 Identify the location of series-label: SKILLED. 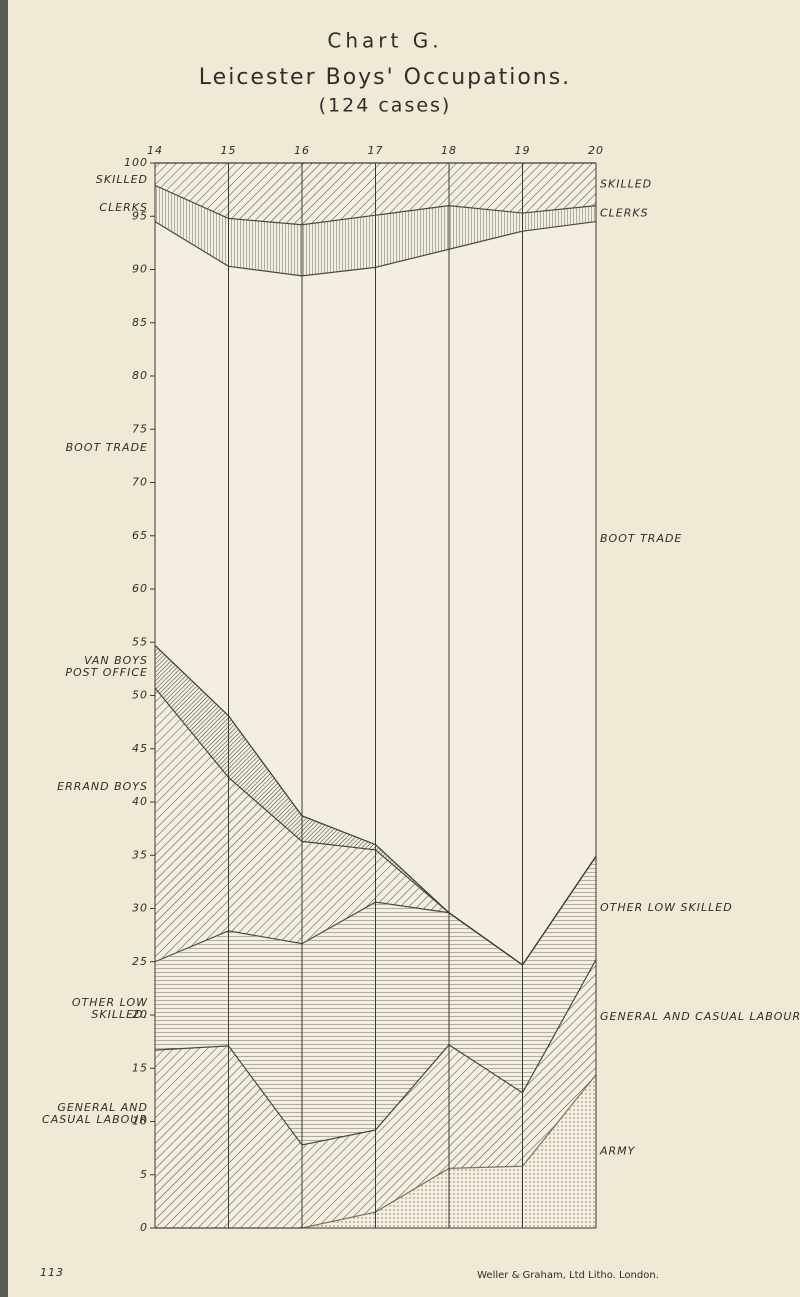
(626, 183).